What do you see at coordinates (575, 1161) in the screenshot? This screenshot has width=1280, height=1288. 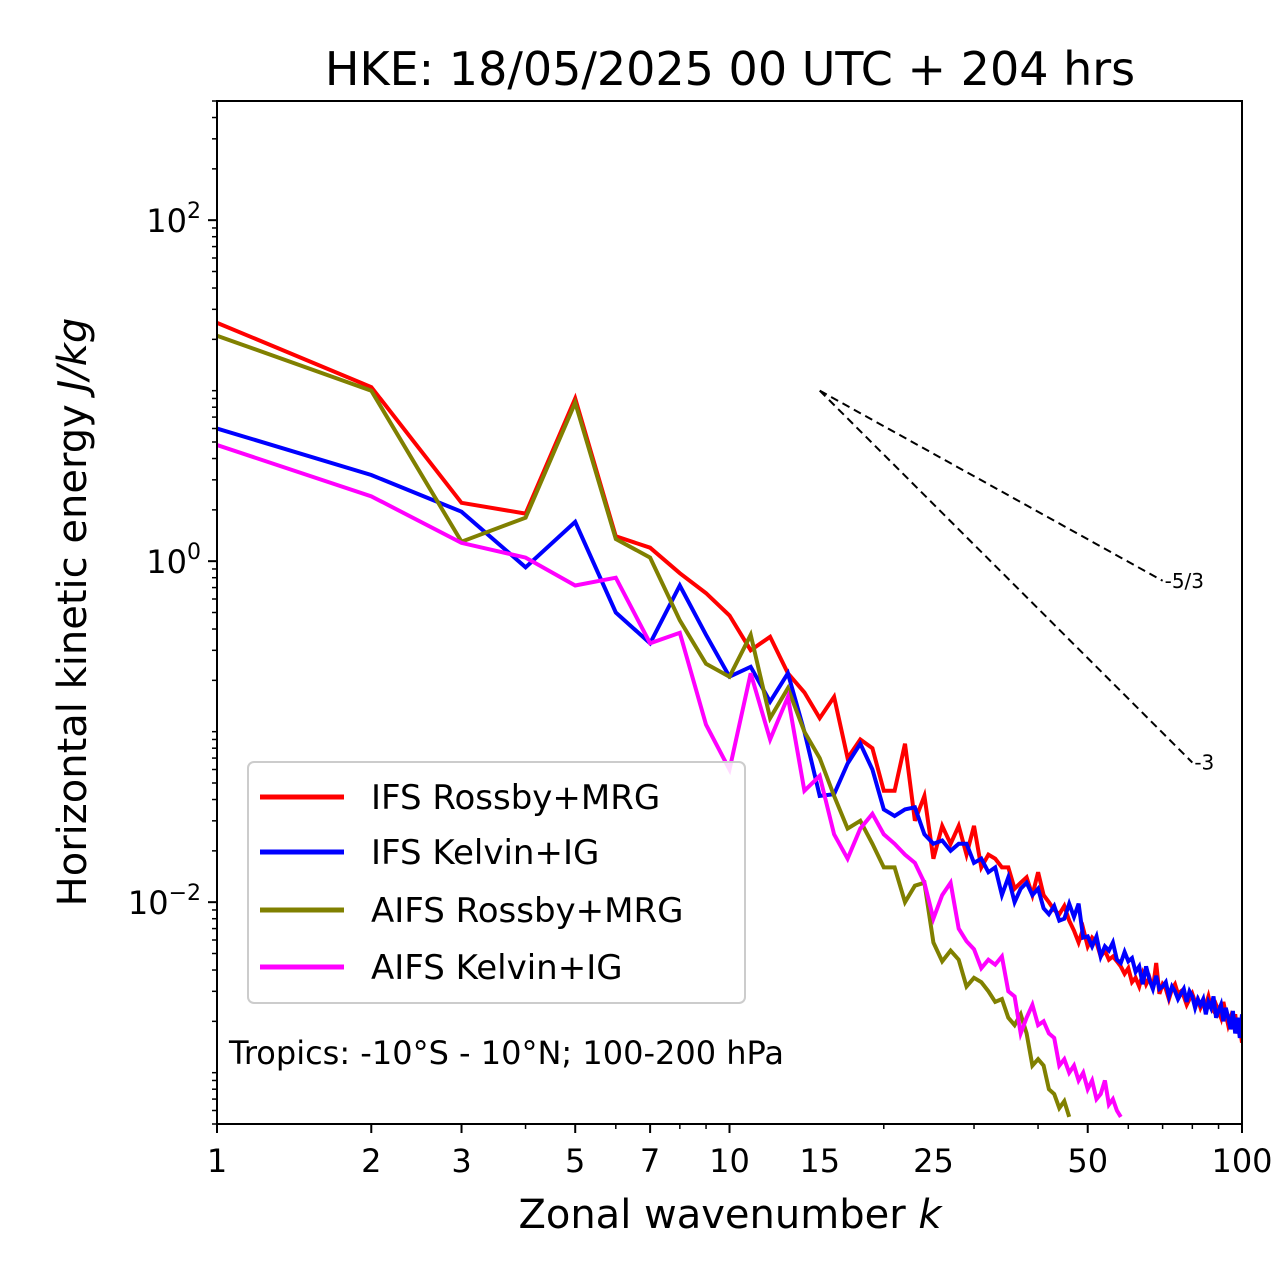 I see `x-tick-label: 5` at bounding box center [575, 1161].